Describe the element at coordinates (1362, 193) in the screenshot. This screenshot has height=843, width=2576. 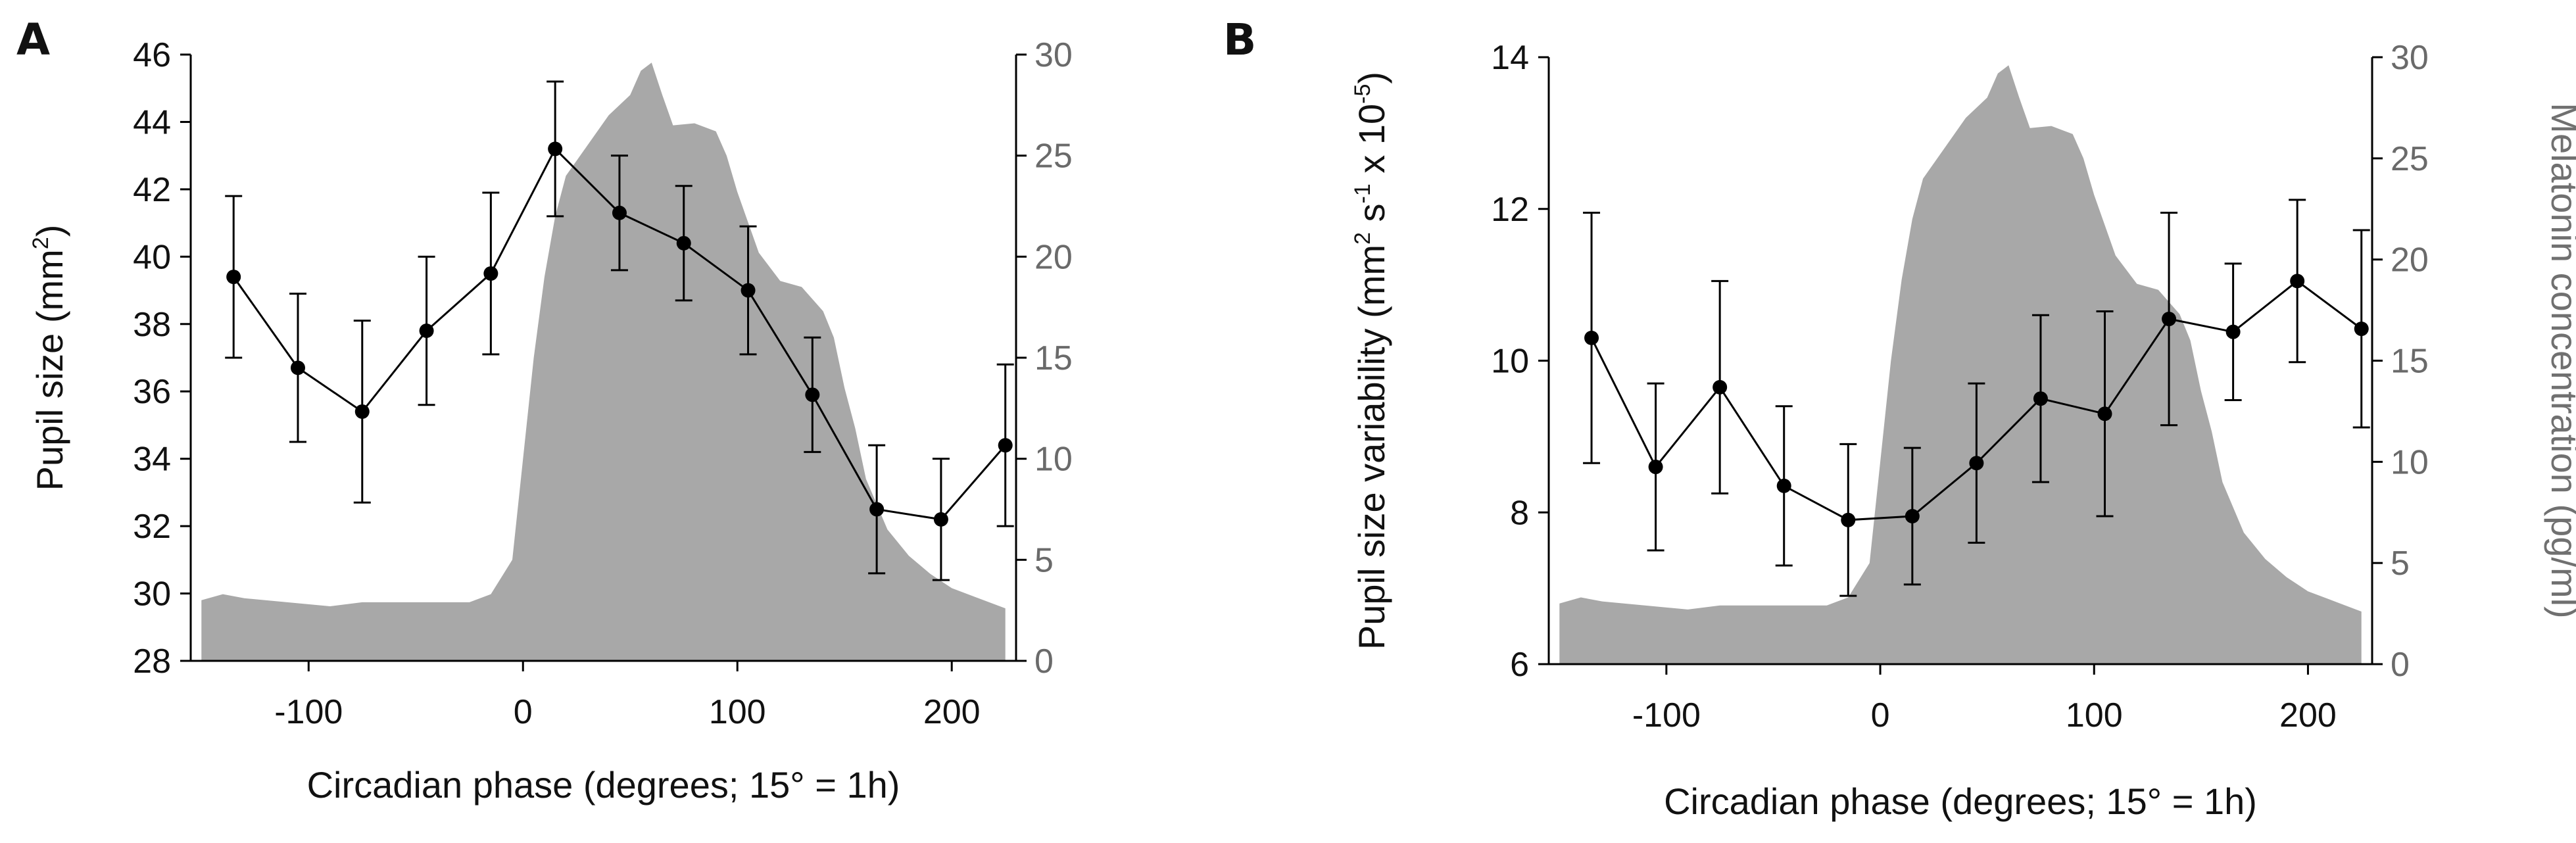
I see `y-axis-label-part: -1` at that location.